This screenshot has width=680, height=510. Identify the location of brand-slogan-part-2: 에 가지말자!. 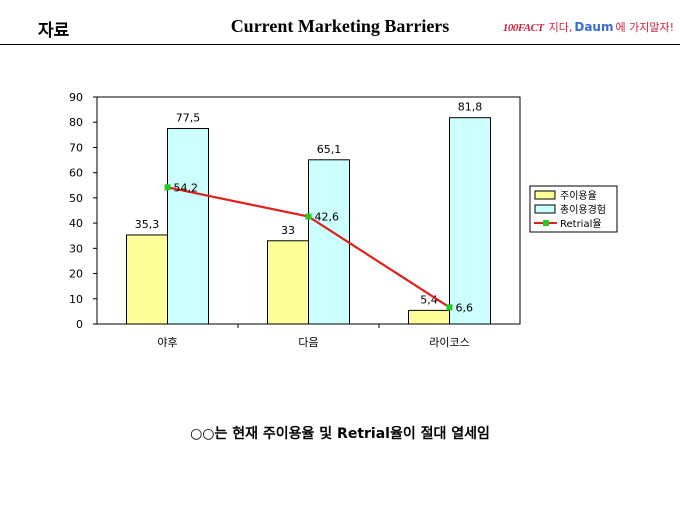
(644, 27).